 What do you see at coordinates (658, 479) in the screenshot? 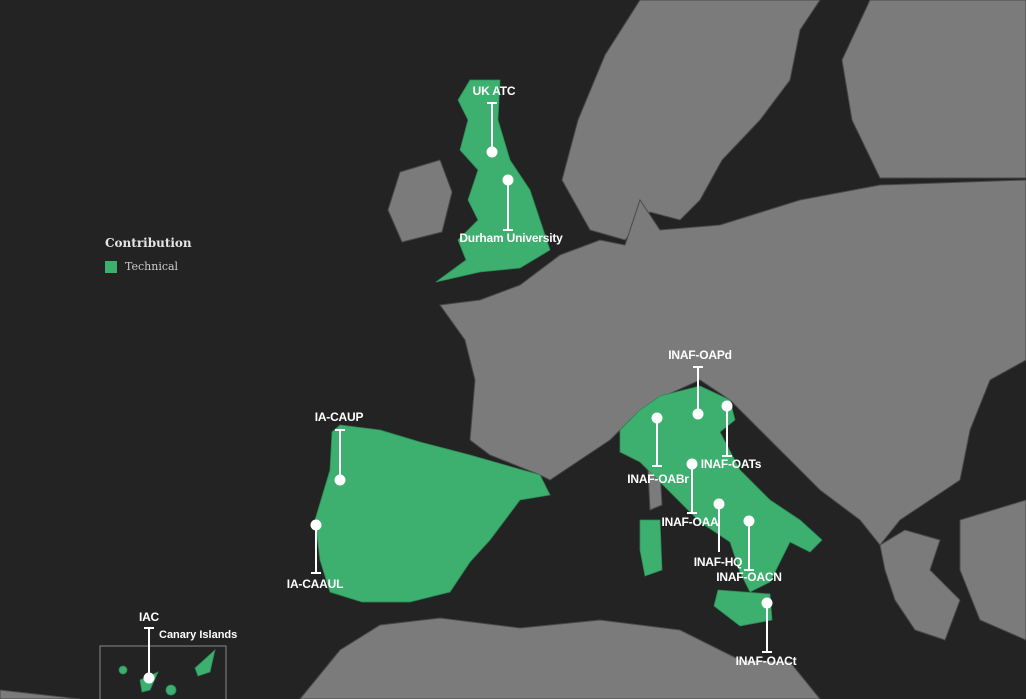
I see `label-inaf-oabr: INAF-OABr` at bounding box center [658, 479].